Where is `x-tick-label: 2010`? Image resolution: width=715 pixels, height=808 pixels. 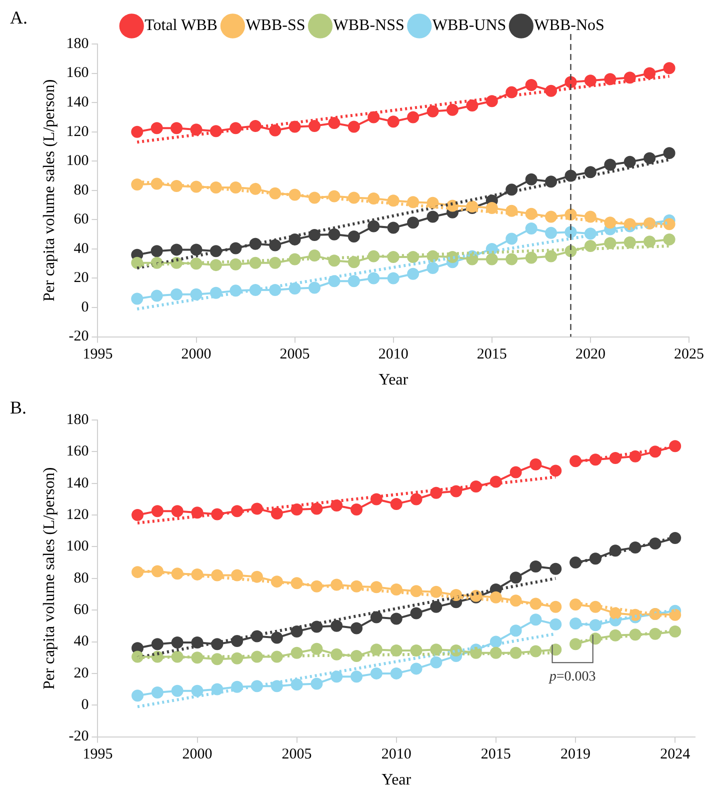
x-tick-label: 2010 is located at coordinates (393, 354).